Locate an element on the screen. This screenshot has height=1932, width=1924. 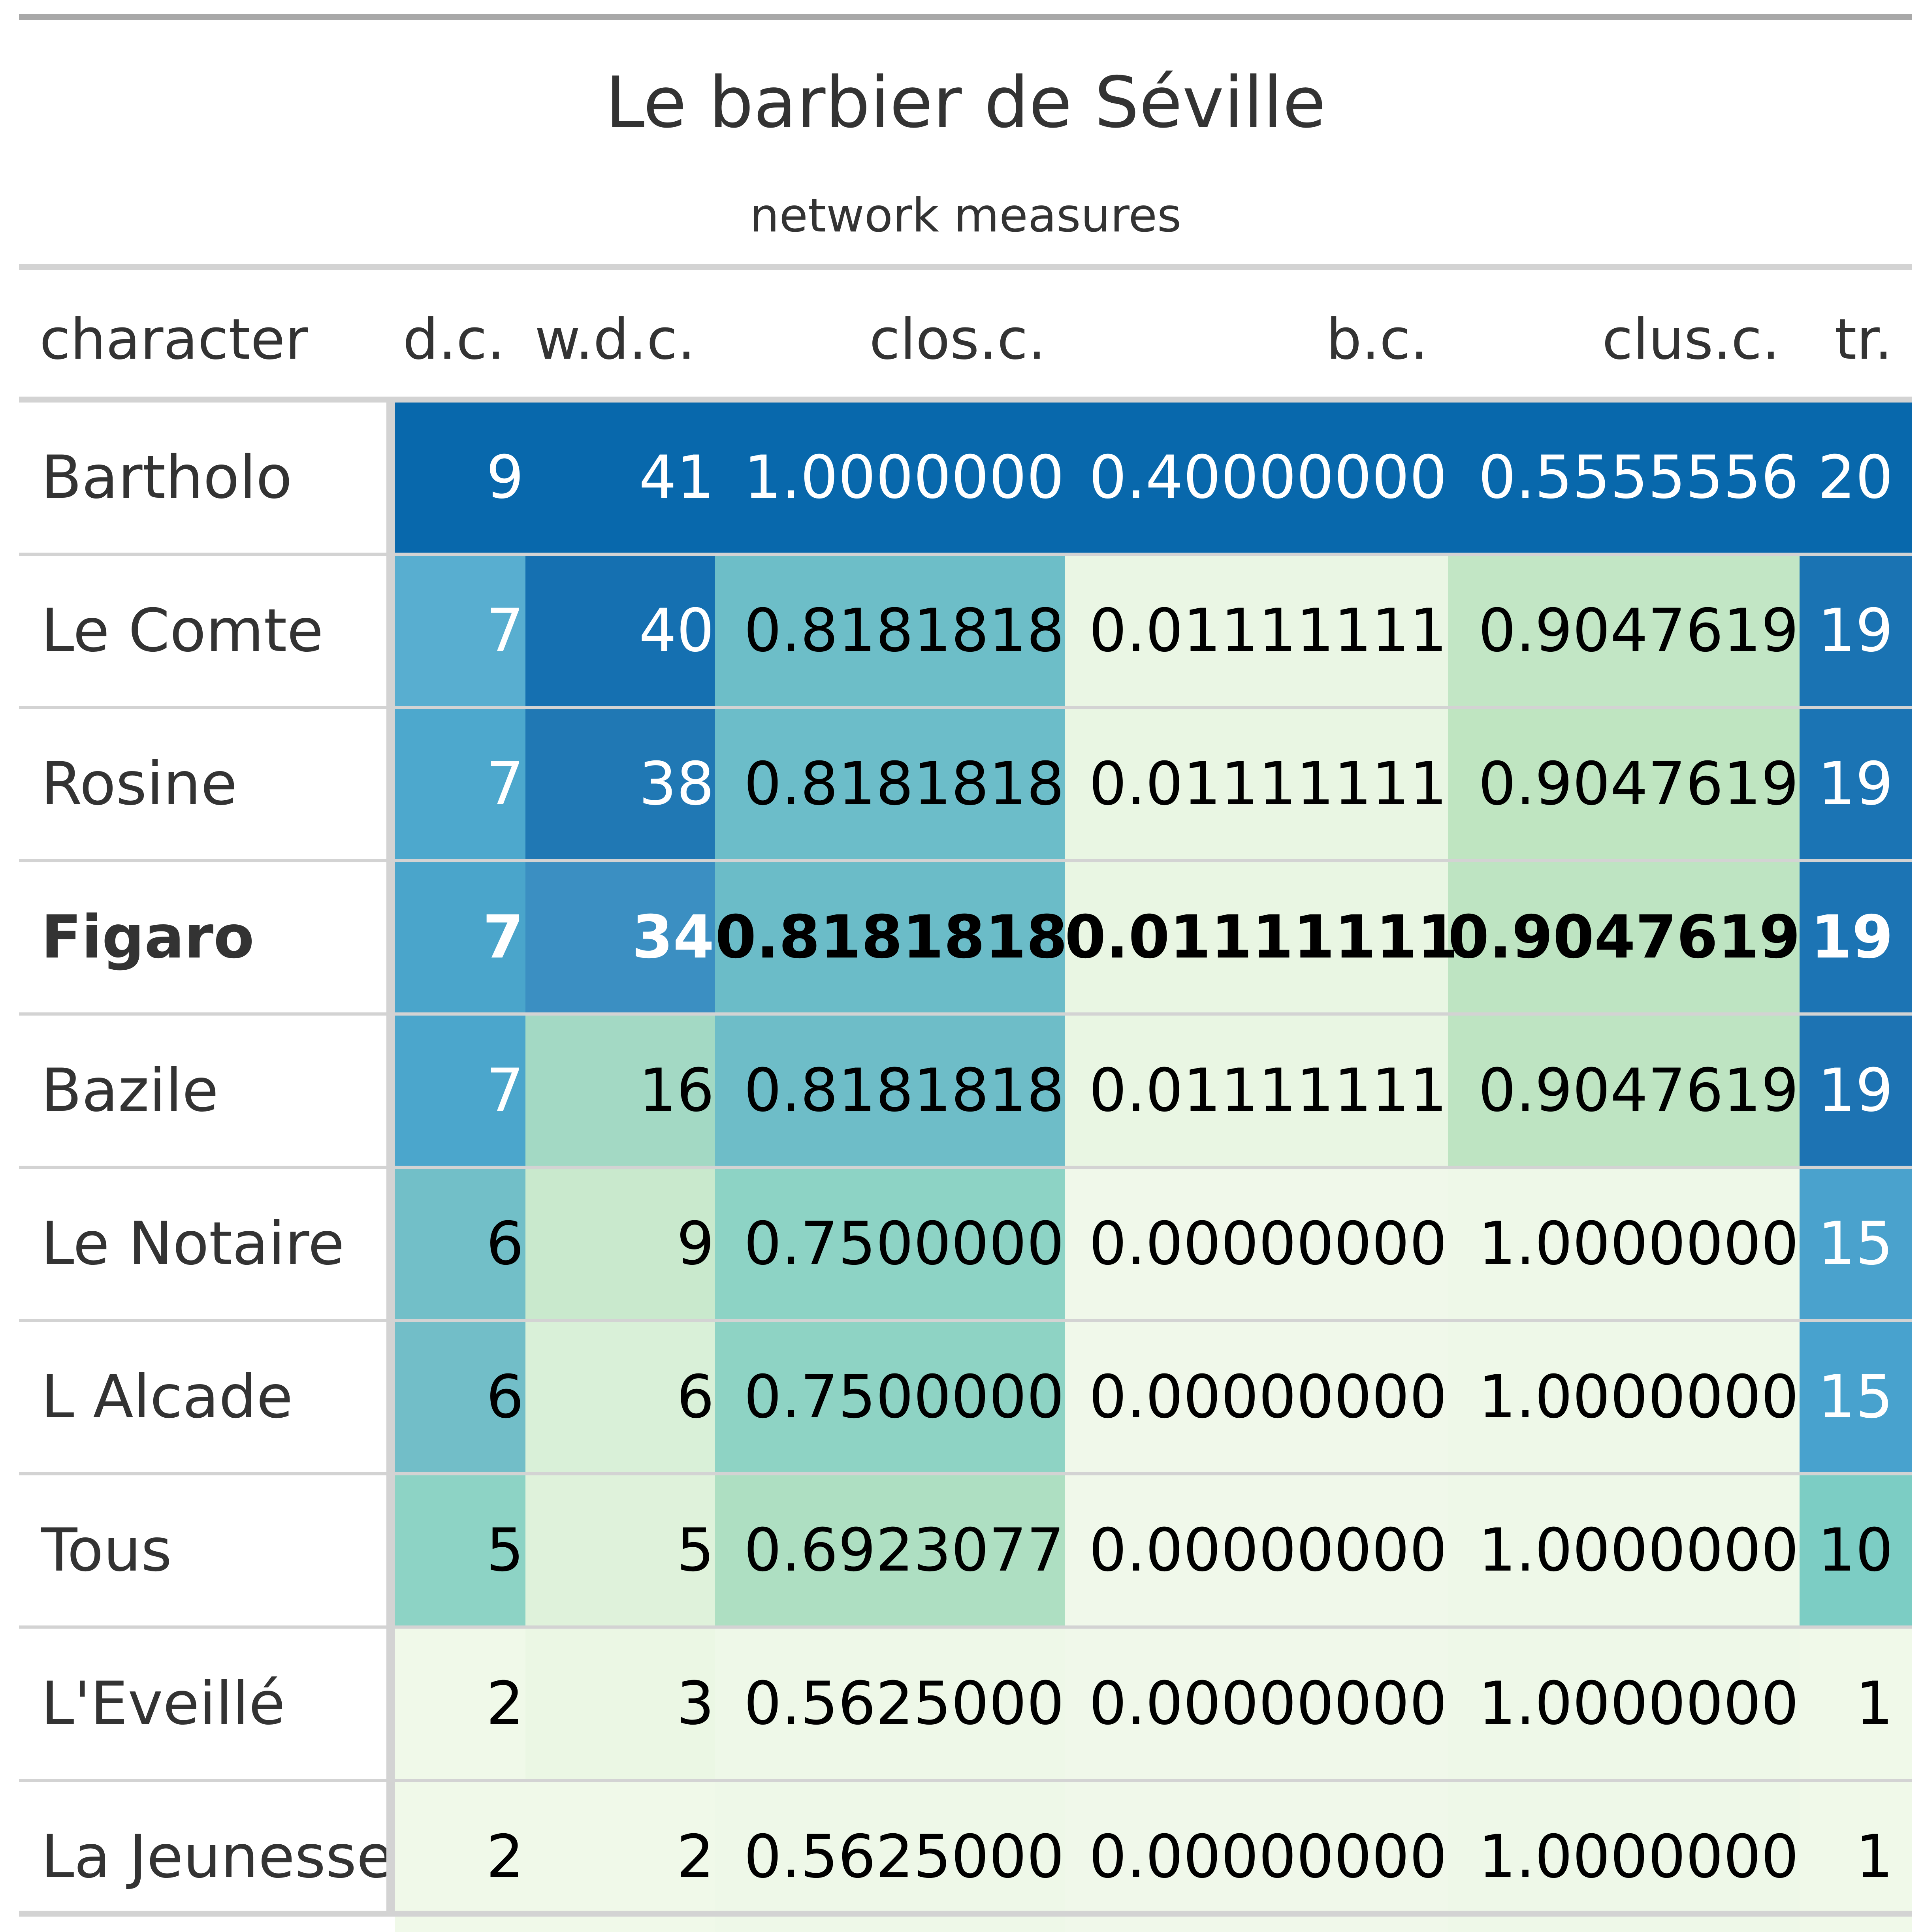
table-row: L Alcade 6 6 0.7500000 0.00000000 1.0000000 15 is located at coordinates (966, 1397).